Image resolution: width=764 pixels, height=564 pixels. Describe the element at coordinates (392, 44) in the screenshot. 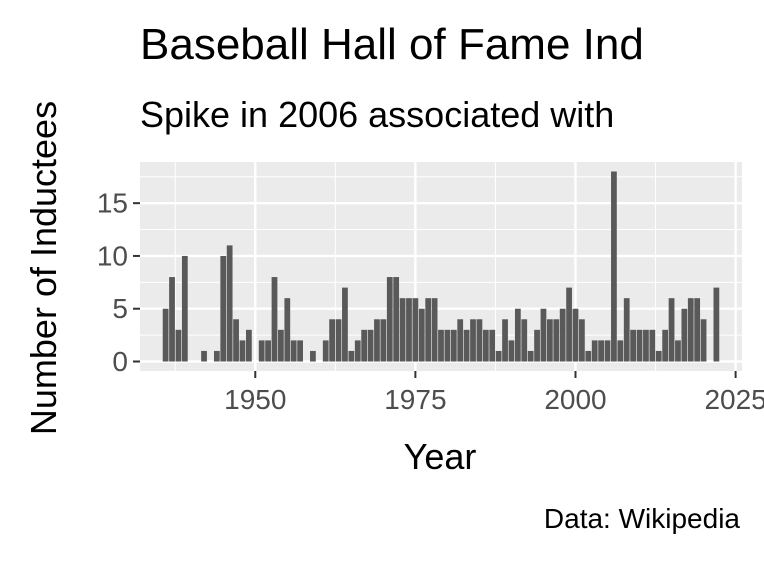

I see `chart-title: Baseball Hall of Fame Ind` at that location.